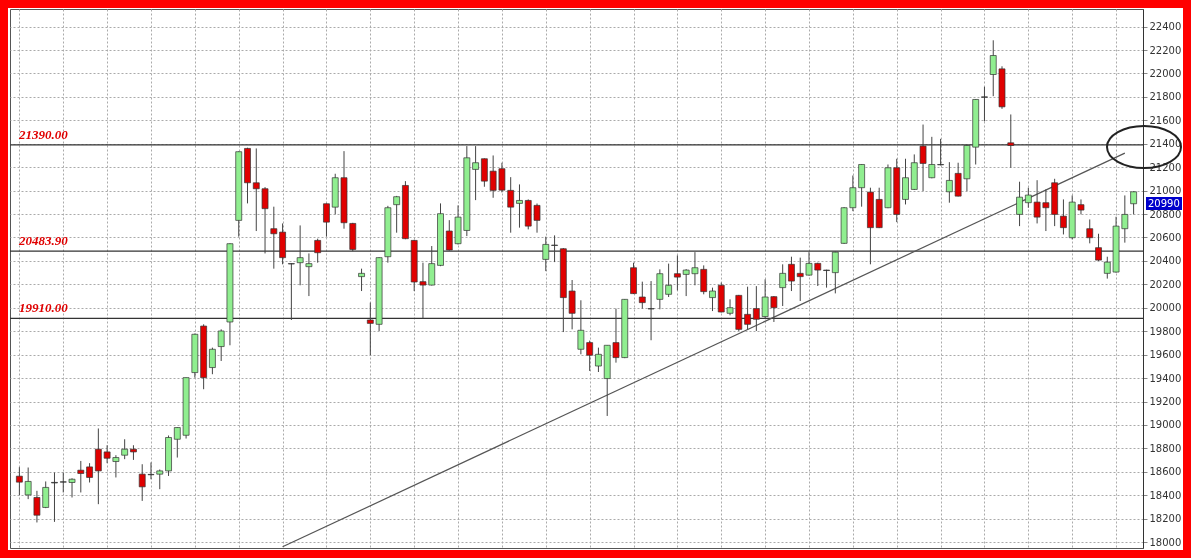  I want to click on y-tick-label: 20200, so click(1165, 284).